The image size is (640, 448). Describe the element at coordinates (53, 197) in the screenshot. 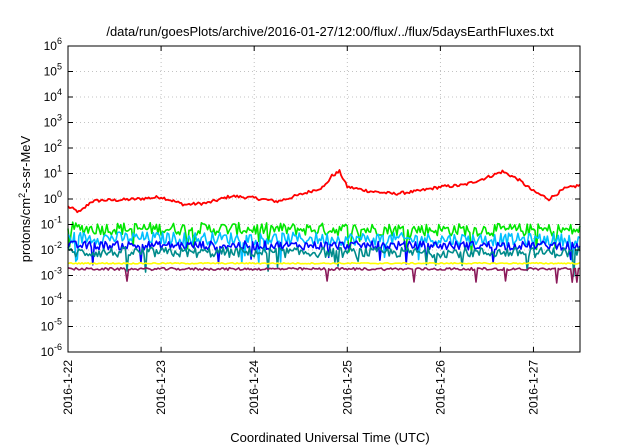

I see `y-tick-label: 10⁰` at that location.